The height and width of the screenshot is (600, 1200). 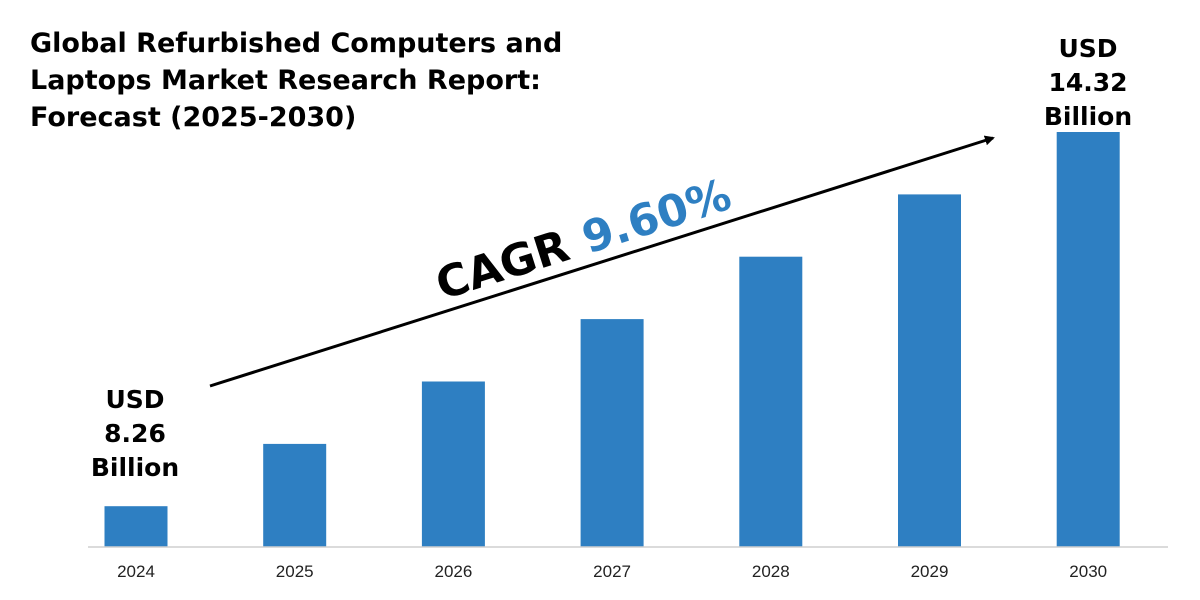 What do you see at coordinates (193, 117) in the screenshot?
I see `chart-title-line-3: Forecast (2025-2030)` at bounding box center [193, 117].